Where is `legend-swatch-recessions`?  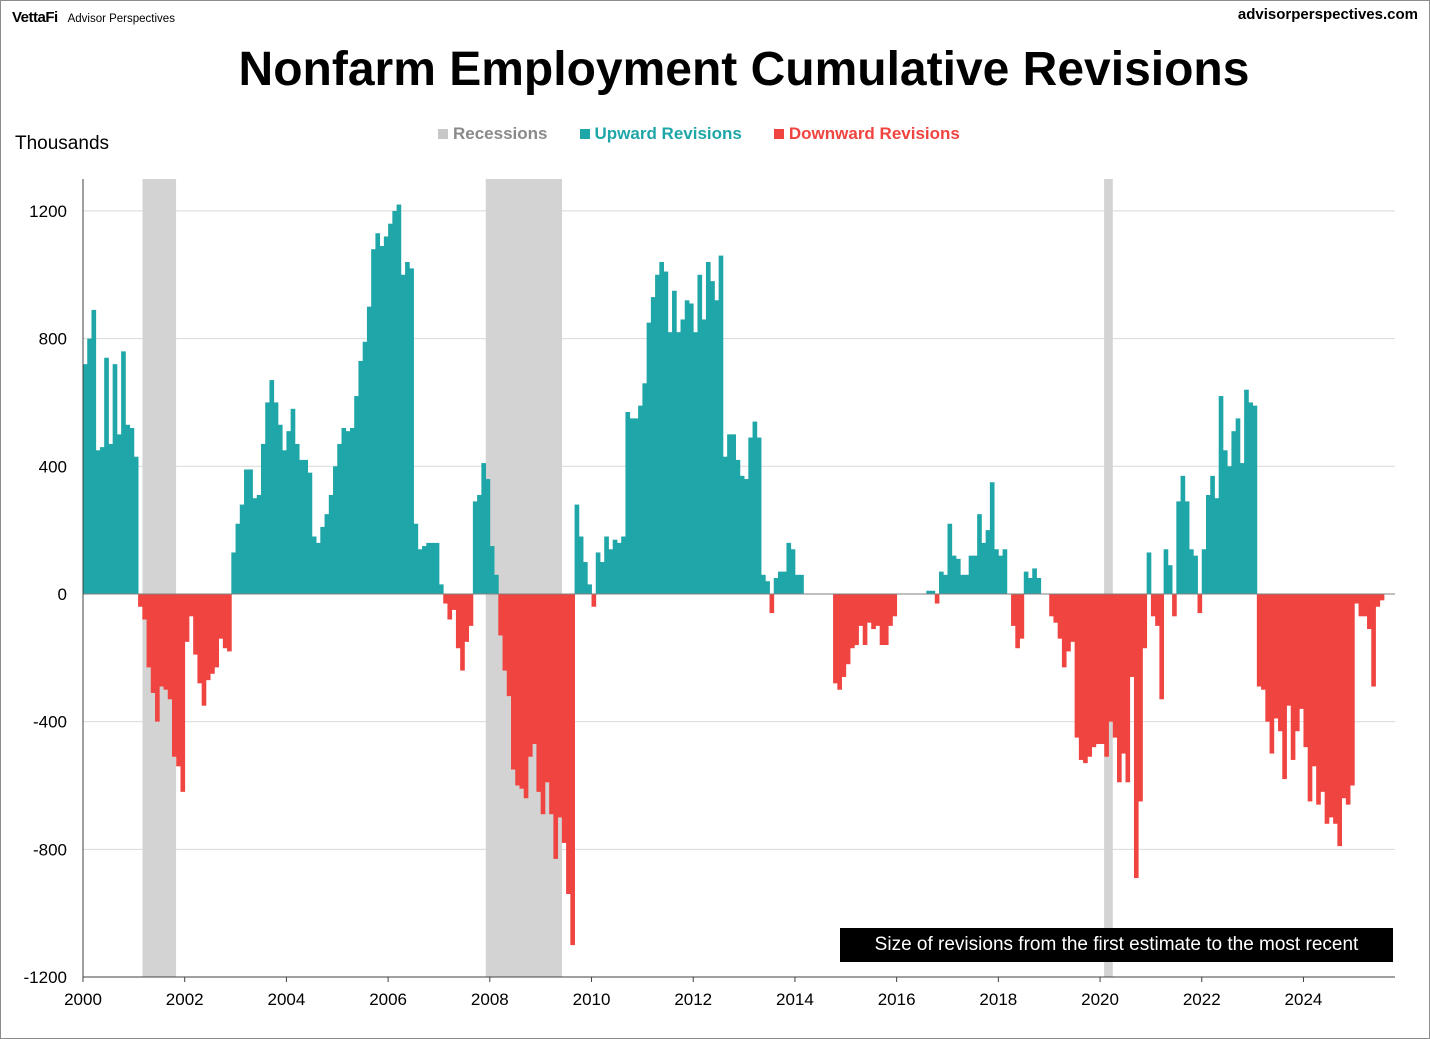
legend-swatch-recessions is located at coordinates (443, 134).